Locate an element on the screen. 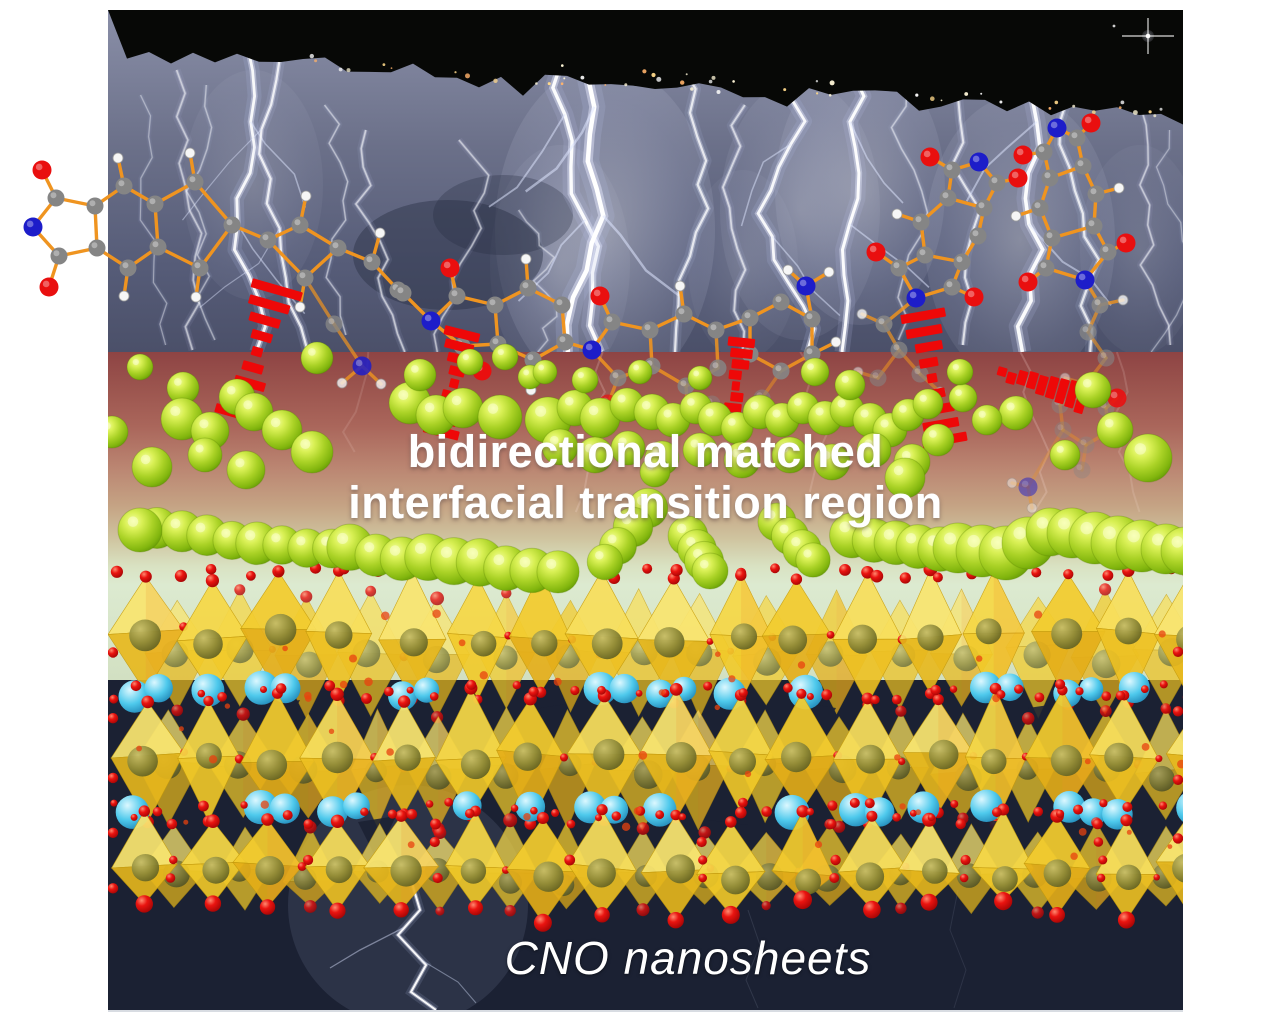 This screenshot has height=1023, width=1268. city-skyline is located at coordinates (645, 67).